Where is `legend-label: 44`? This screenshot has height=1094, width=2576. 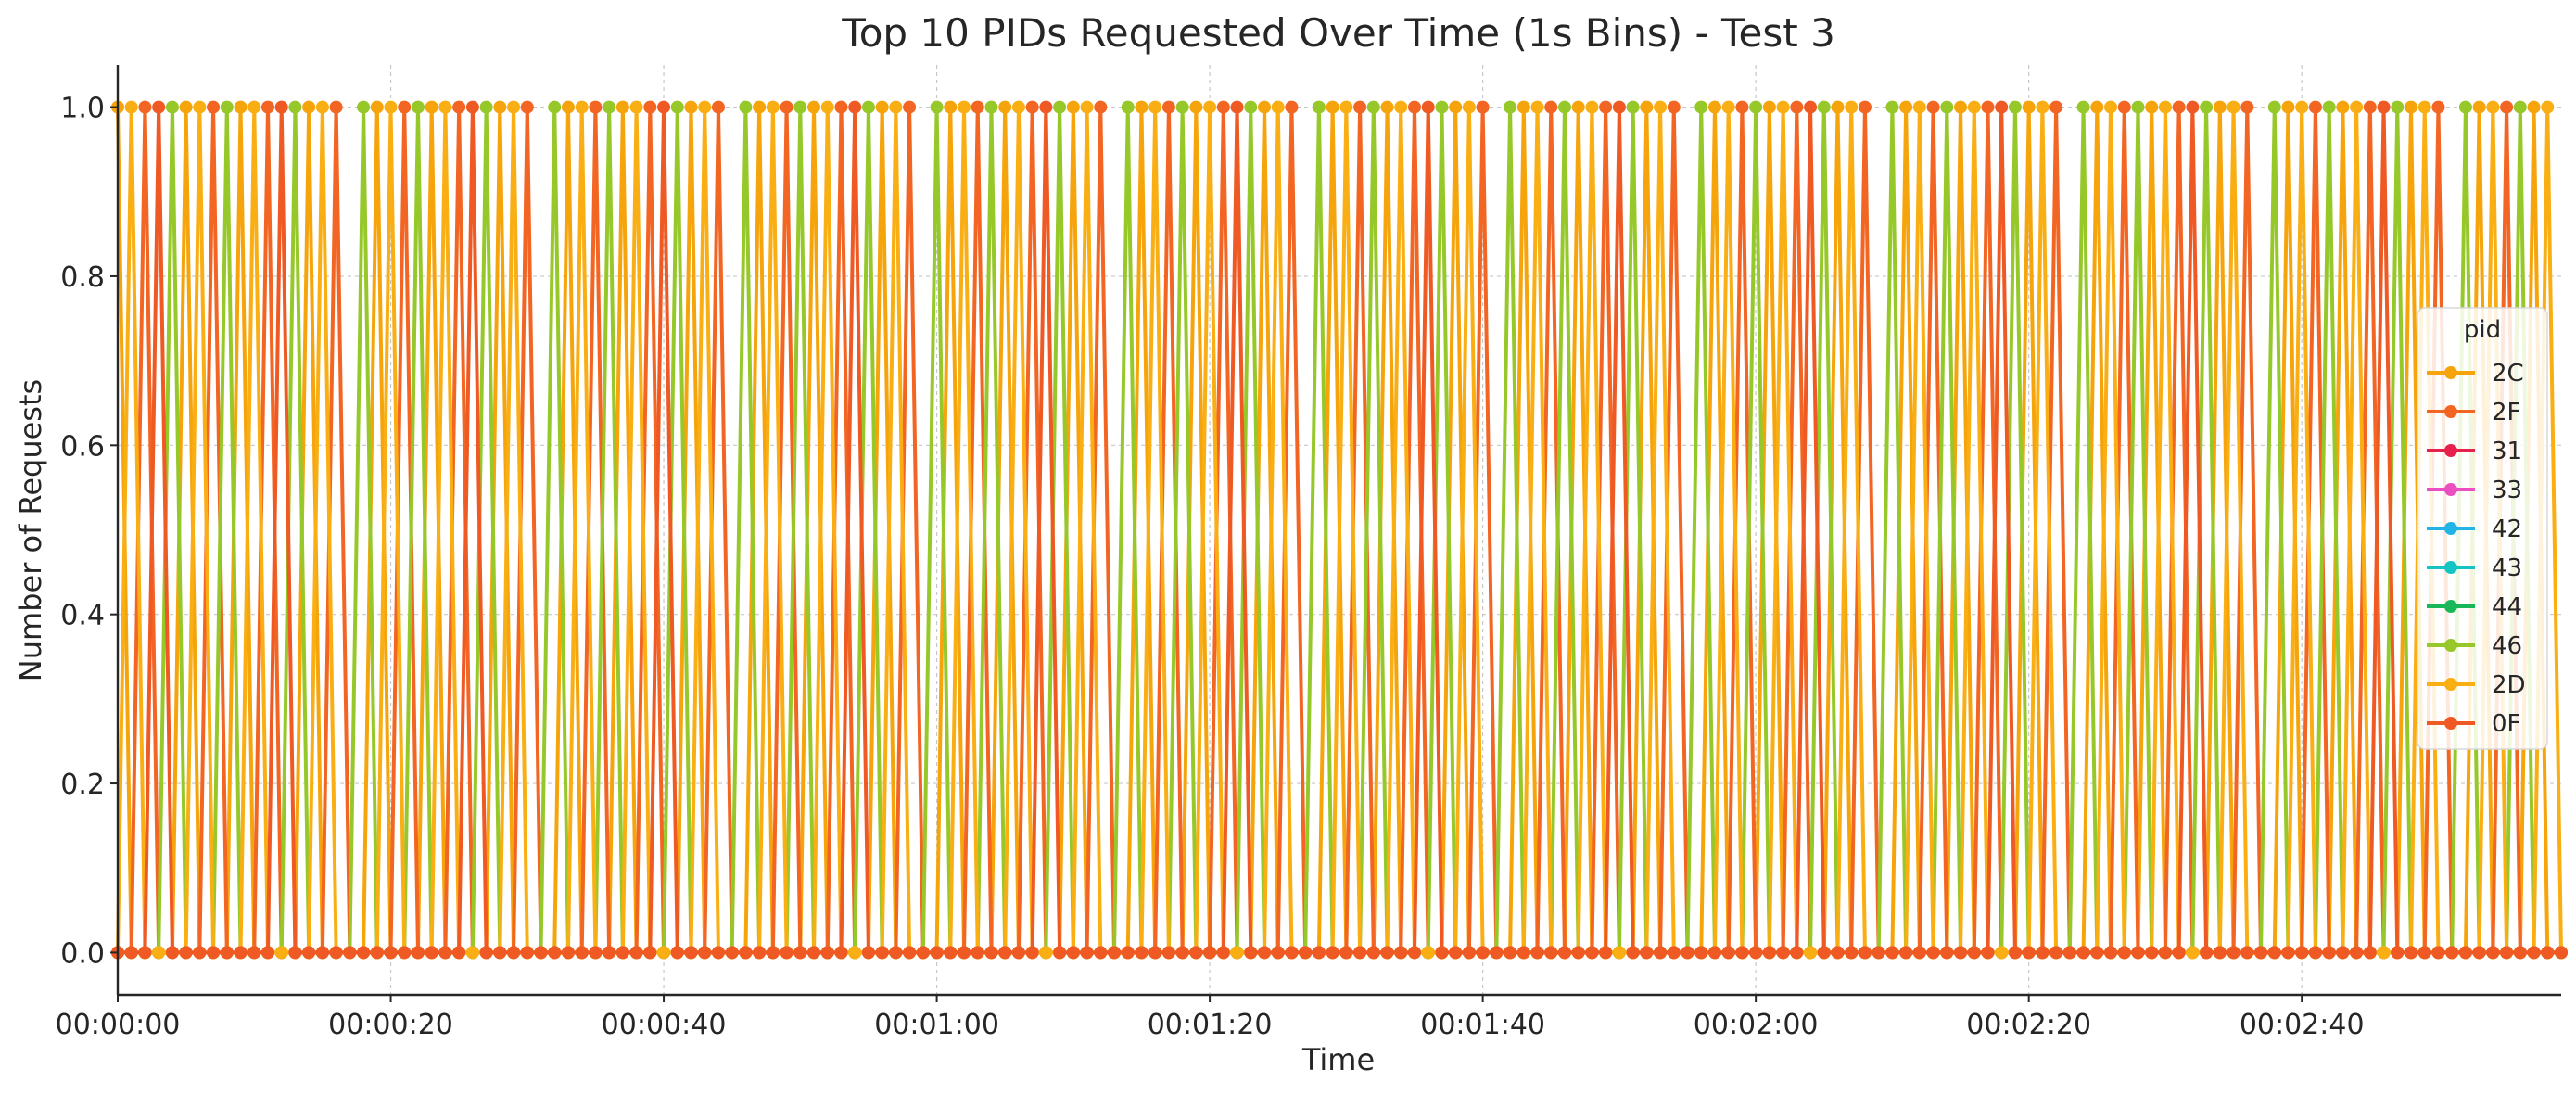
legend-label: 44 is located at coordinates (2507, 607).